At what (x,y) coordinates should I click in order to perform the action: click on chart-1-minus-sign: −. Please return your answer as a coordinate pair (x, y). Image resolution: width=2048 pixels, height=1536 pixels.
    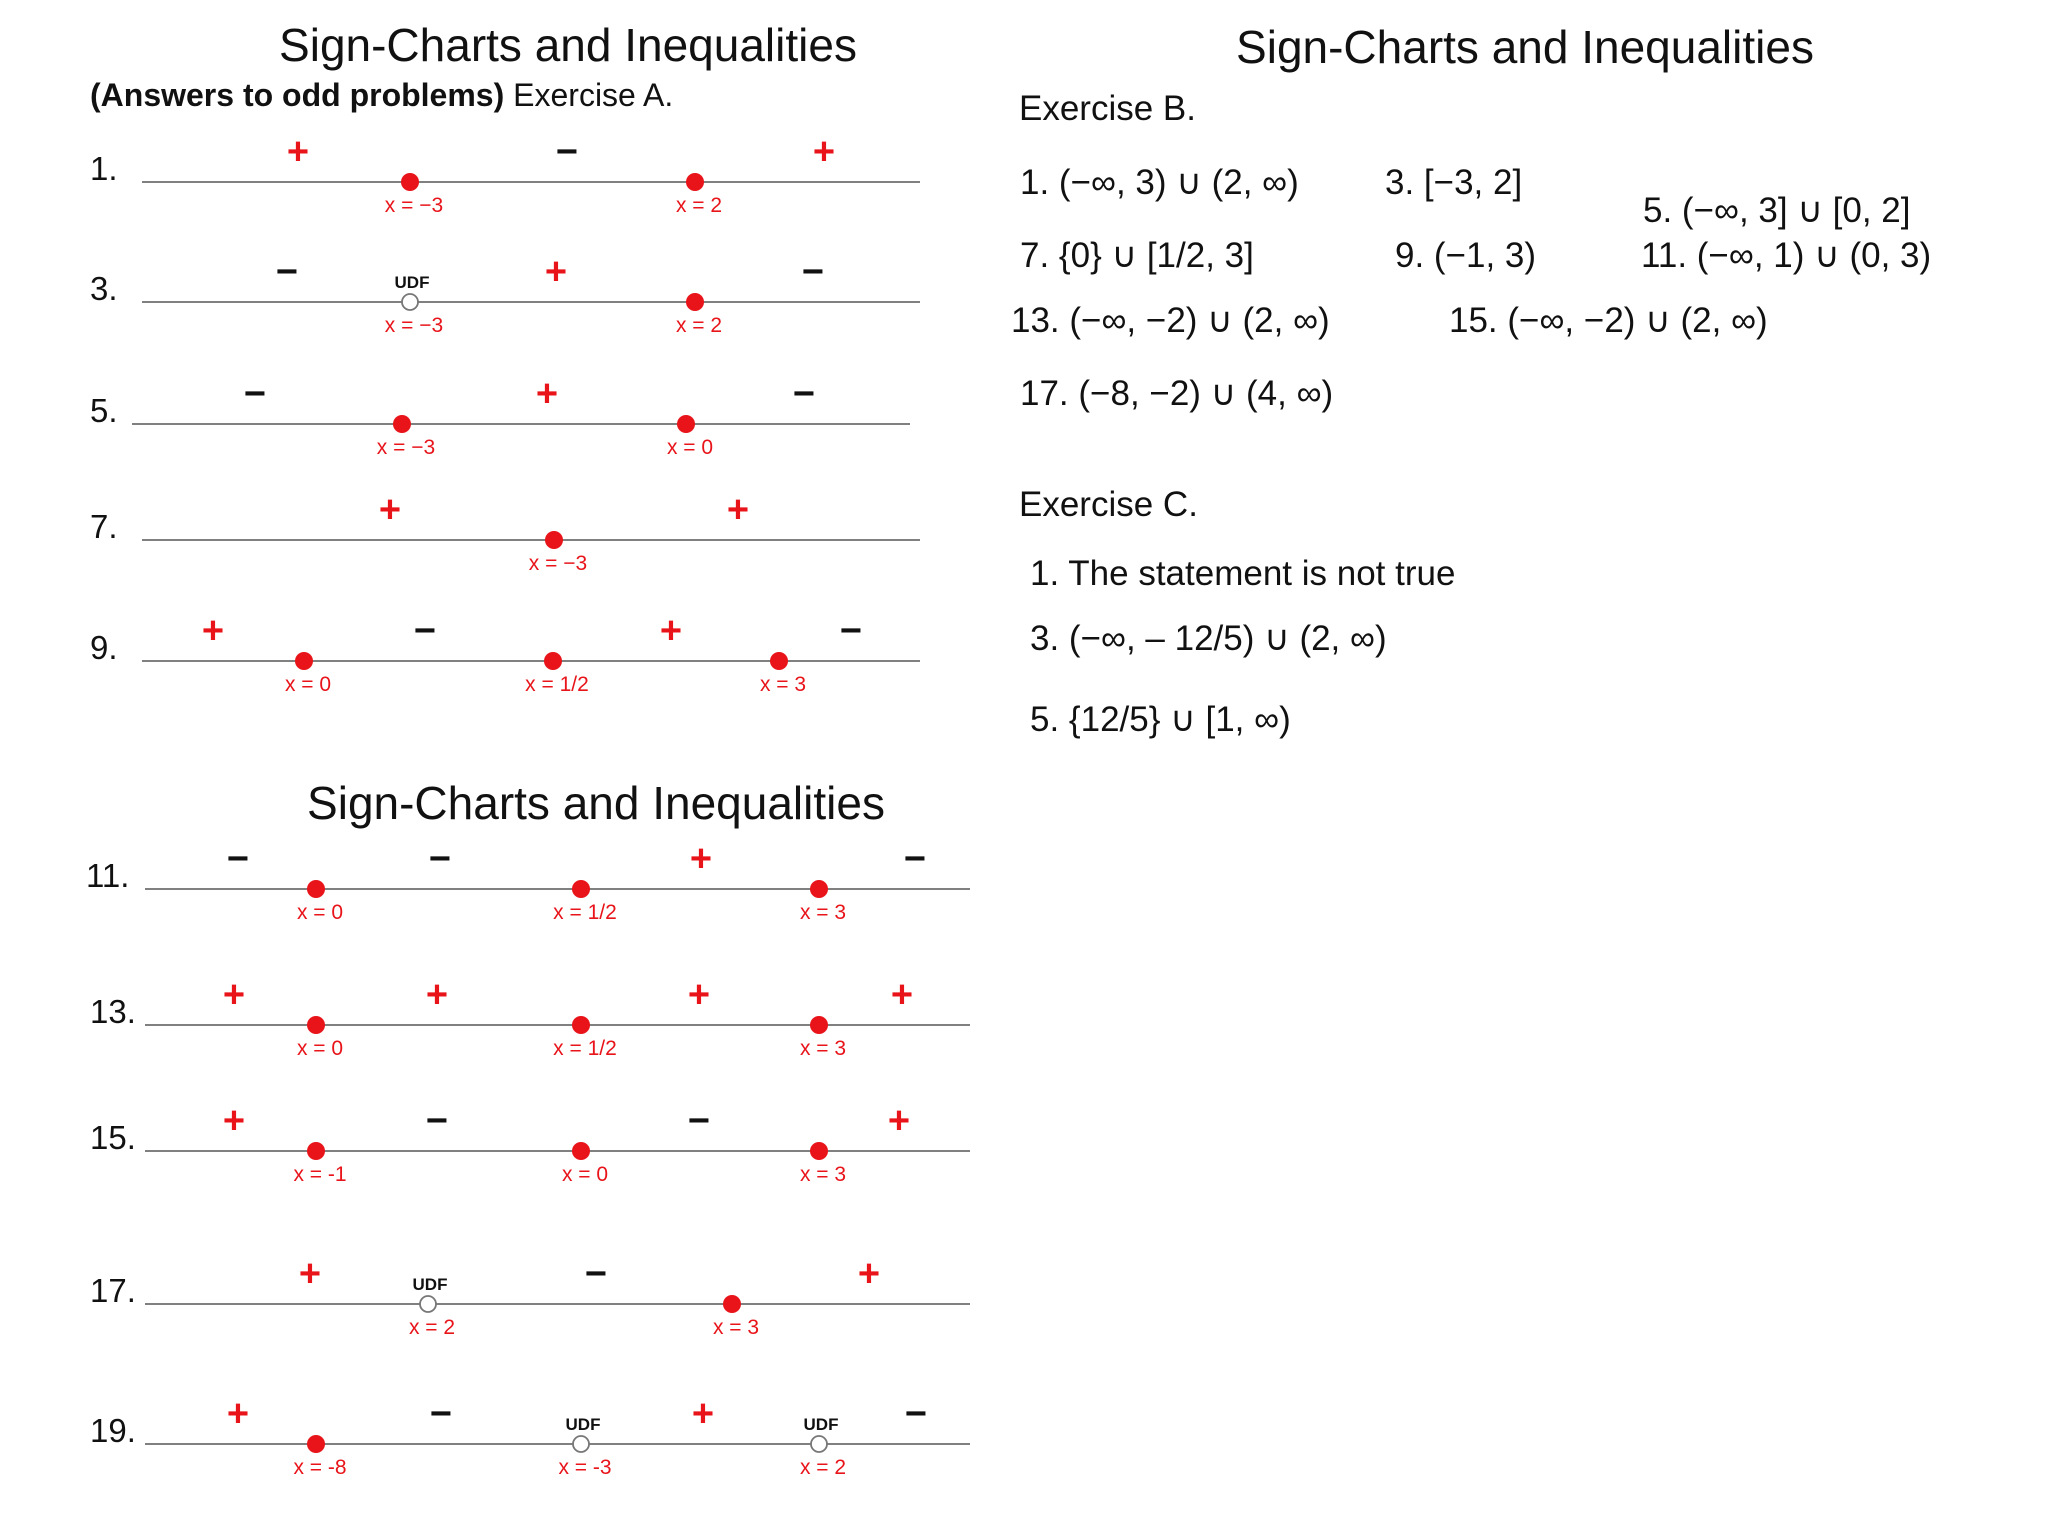
    Looking at the image, I should click on (567, 152).